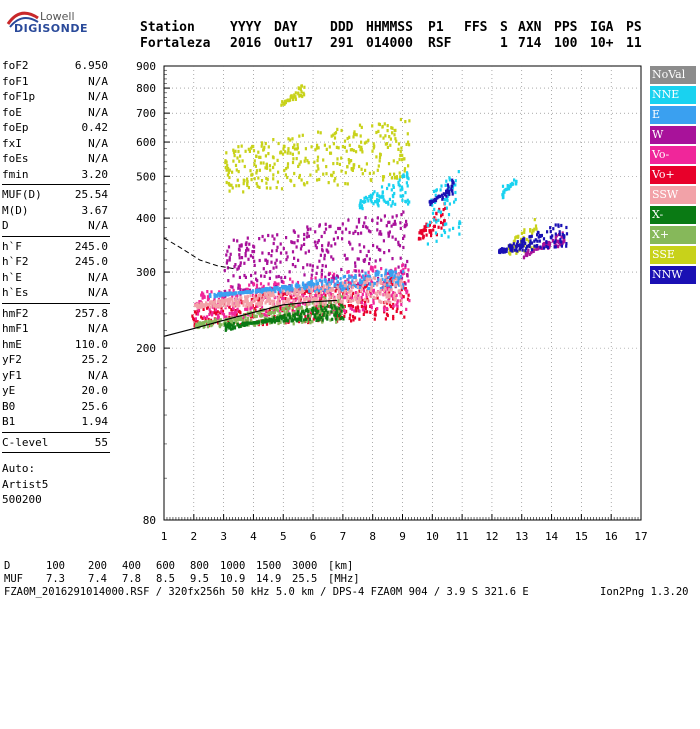 This screenshot has height=729, width=700. Describe the element at coordinates (146, 88) in the screenshot. I see `y-tick-label: 800` at that location.